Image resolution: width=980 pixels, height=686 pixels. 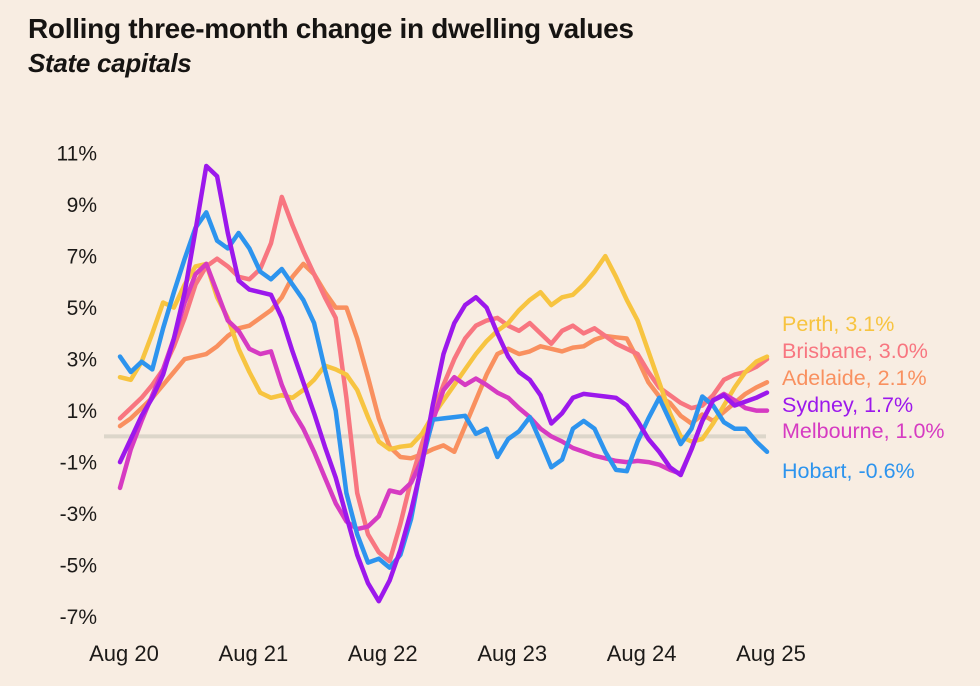 I want to click on y-tick-label: -5%, so click(x=78, y=566).